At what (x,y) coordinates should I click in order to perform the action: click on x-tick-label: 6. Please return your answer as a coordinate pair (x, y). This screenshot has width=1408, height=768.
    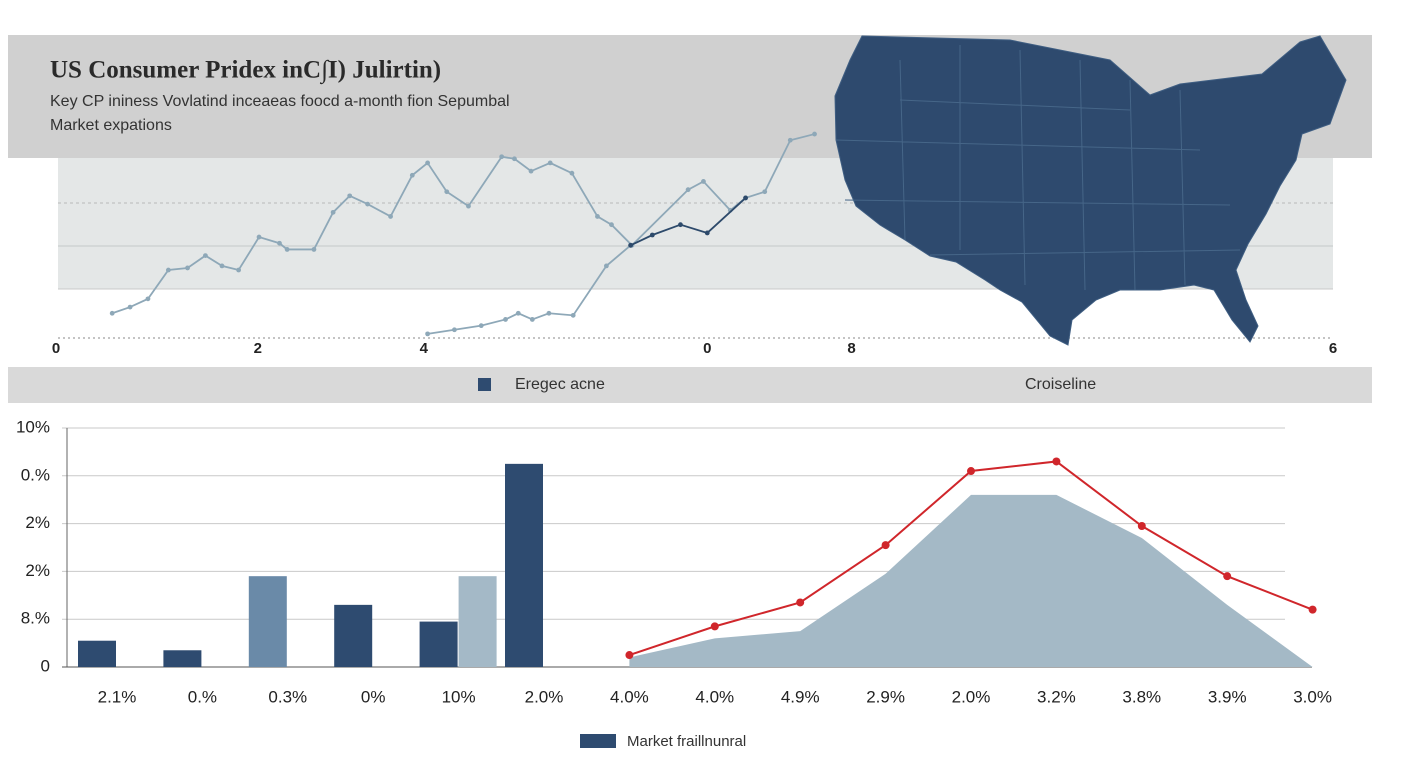
    Looking at the image, I should click on (1333, 348).